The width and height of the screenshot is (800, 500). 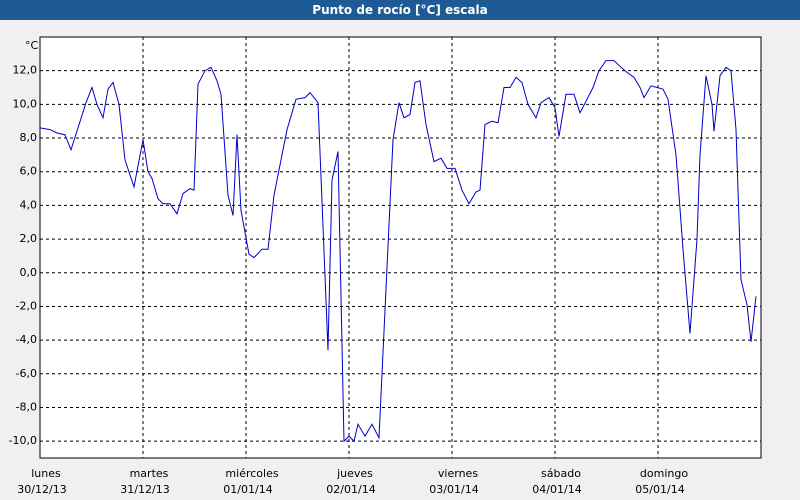 I want to click on x-tick-label: sábado, so click(x=561, y=473).